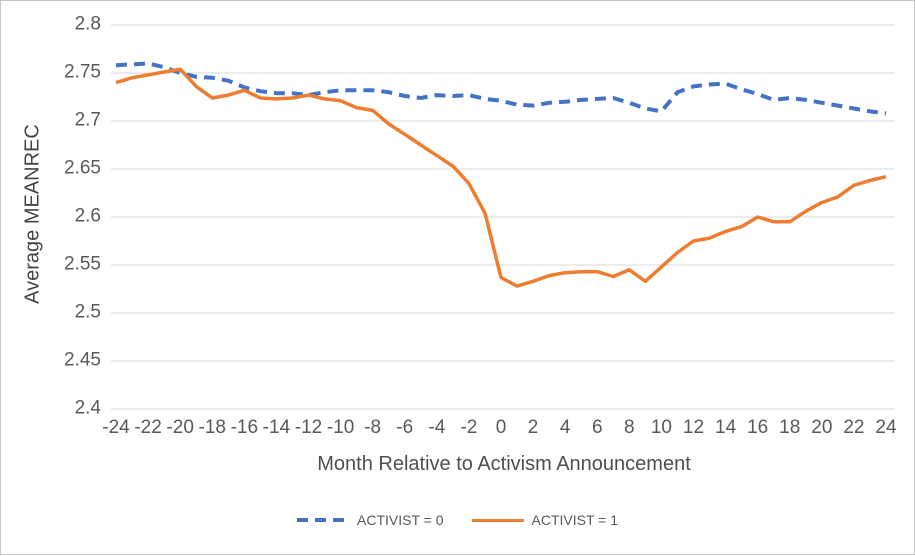 The width and height of the screenshot is (915, 556). Describe the element at coordinates (886, 427) in the screenshot. I see `x-tick-label: 24` at that location.